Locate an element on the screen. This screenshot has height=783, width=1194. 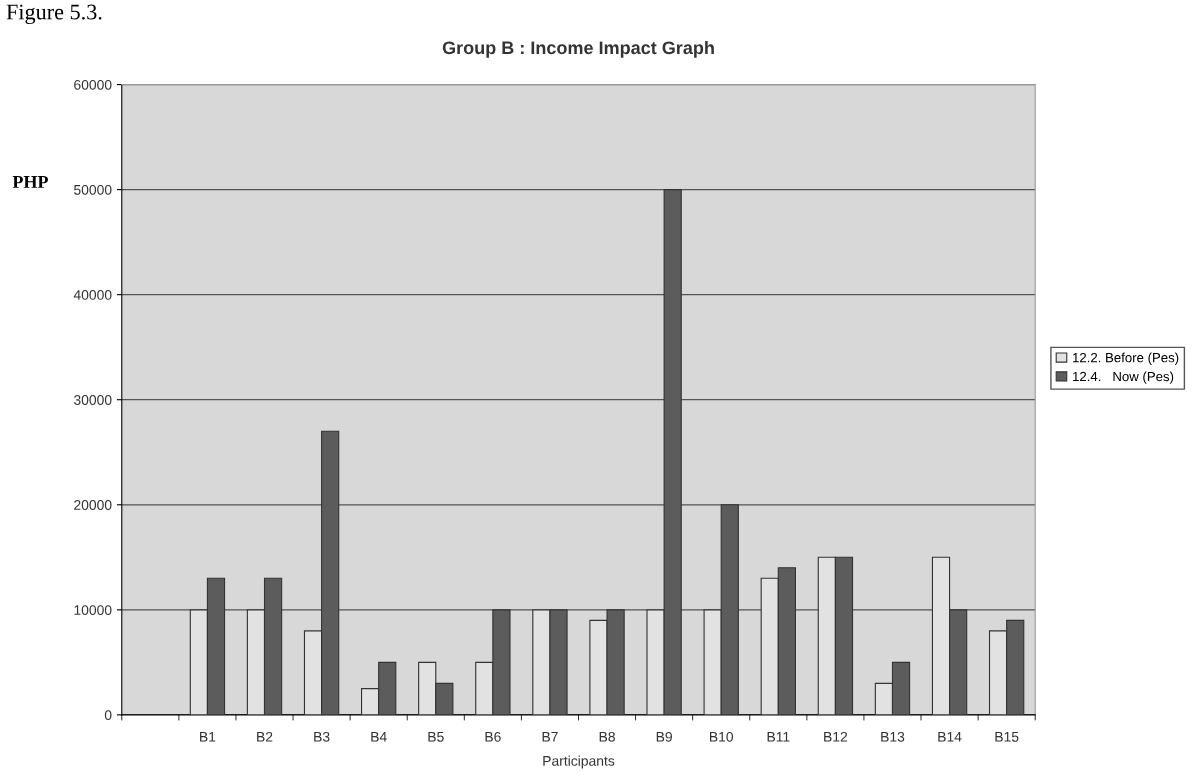
x-axis-title: Participants is located at coordinates (579, 762).